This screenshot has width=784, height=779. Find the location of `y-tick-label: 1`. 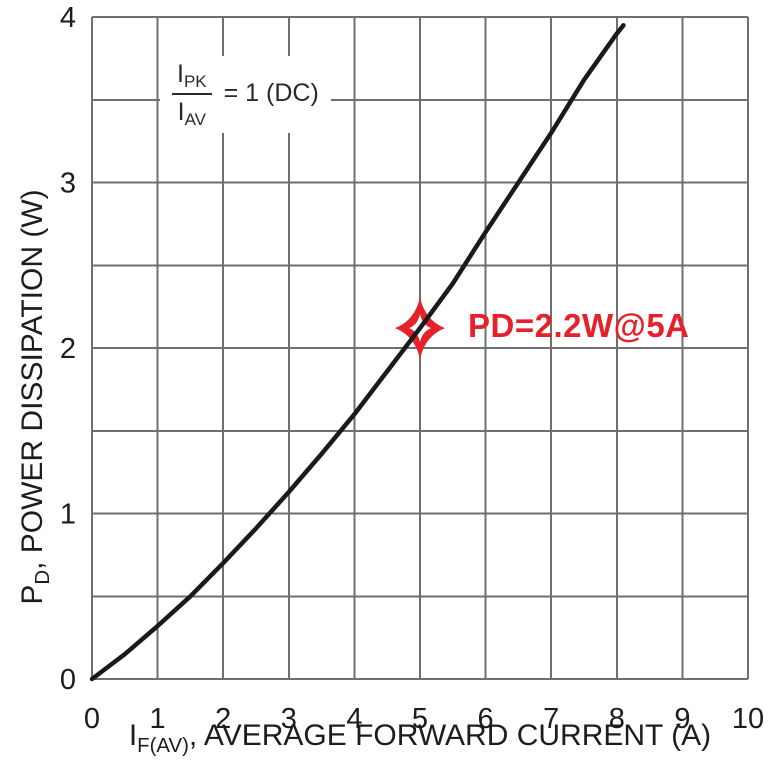

y-tick-label: 1 is located at coordinates (68, 515).